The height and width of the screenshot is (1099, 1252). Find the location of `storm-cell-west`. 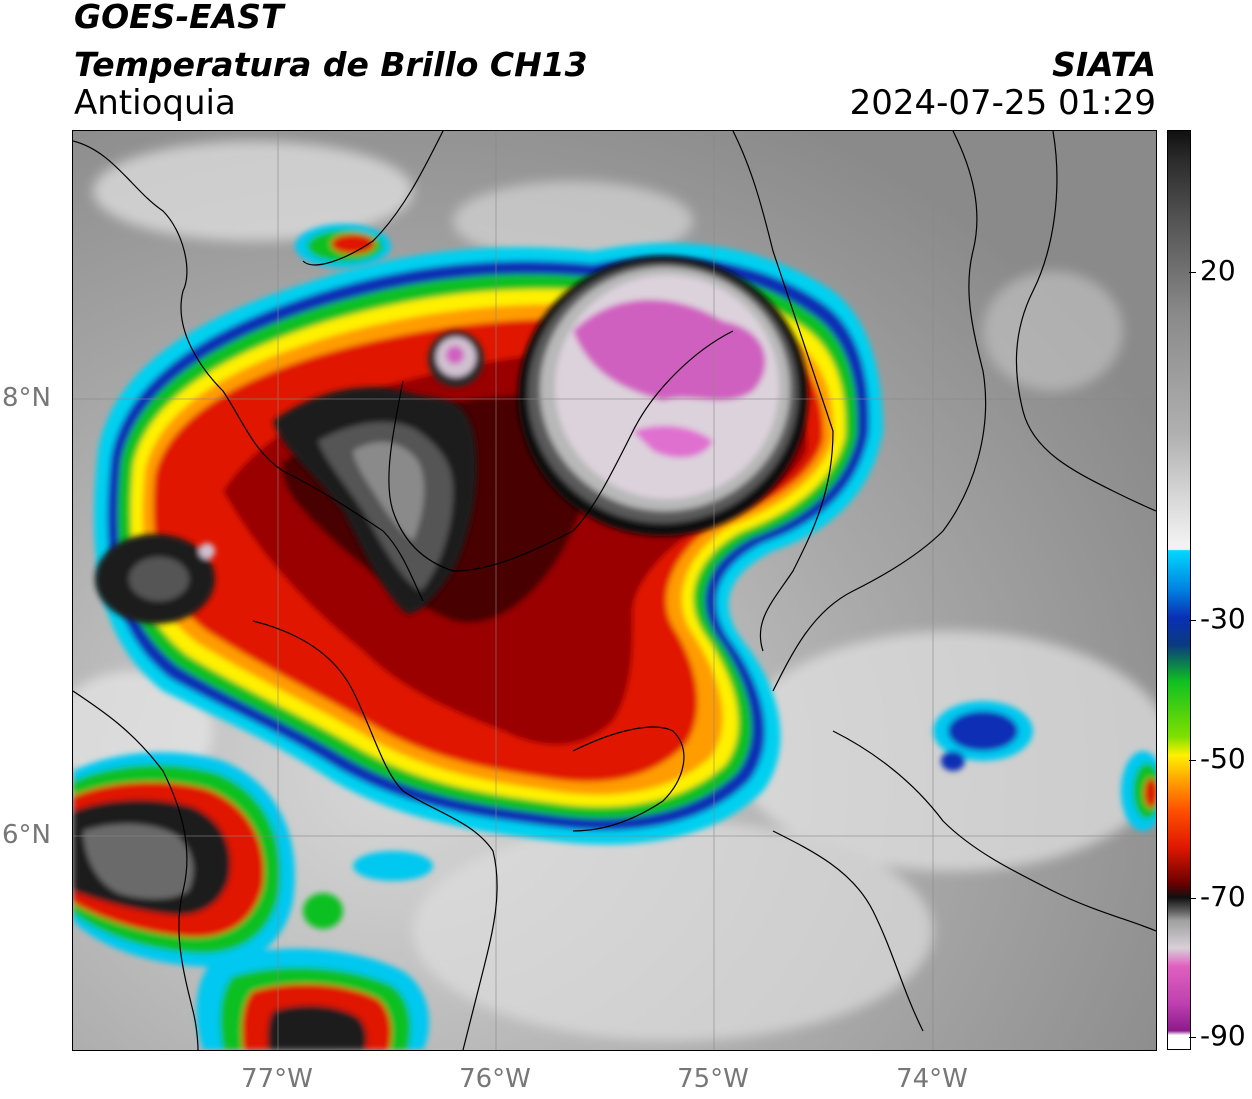

storm-cell-west is located at coordinates (155, 579).